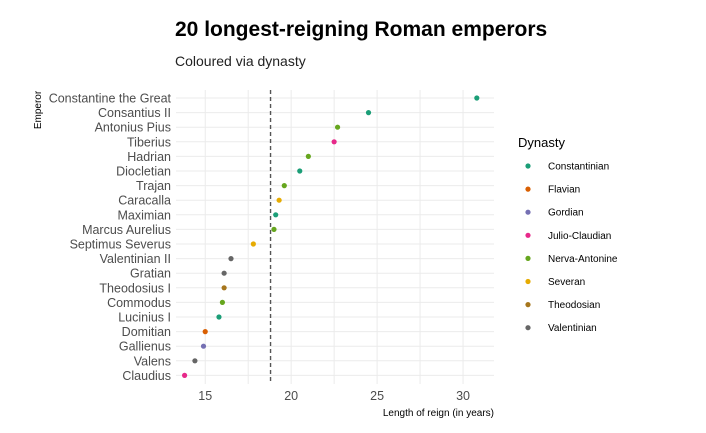 The image size is (706, 433). What do you see at coordinates (564, 190) in the screenshot?
I see `legend-label: Flavian` at bounding box center [564, 190].